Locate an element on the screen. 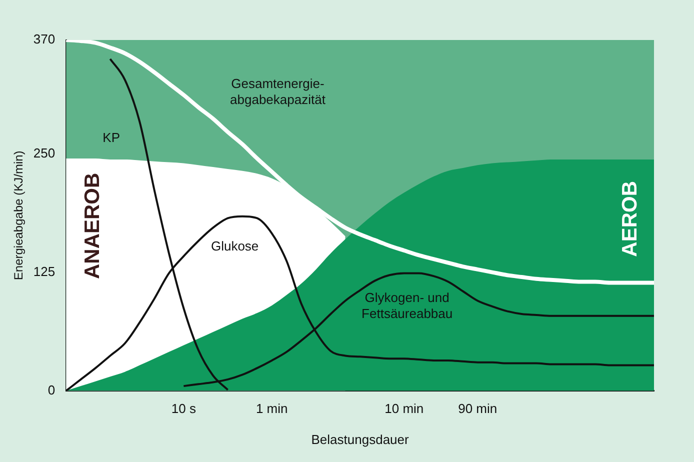  y-axis-title: Energieabgabe (KJ/min) is located at coordinates (19, 215).